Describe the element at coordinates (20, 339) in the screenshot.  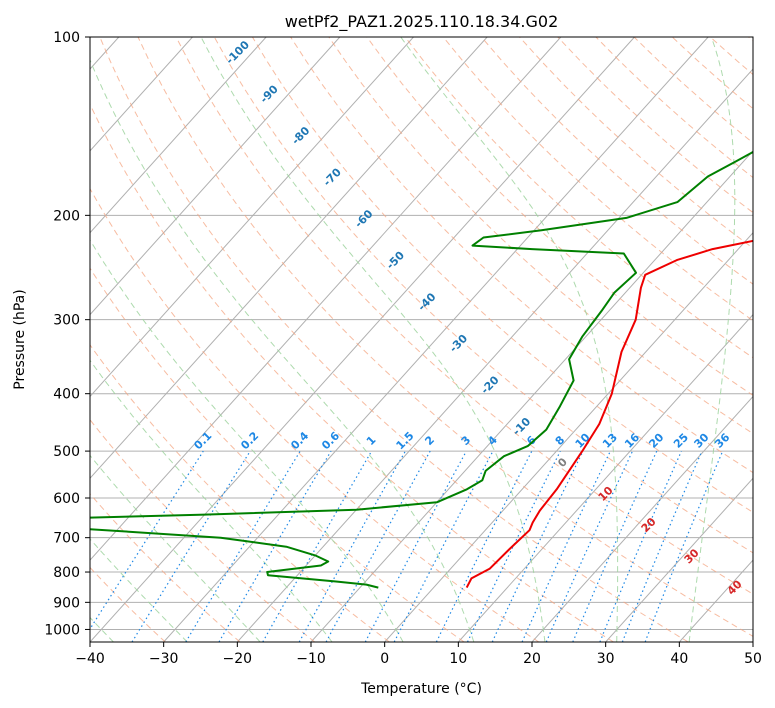
I see `y-axis-title: Pressure (hPa)` at that location.